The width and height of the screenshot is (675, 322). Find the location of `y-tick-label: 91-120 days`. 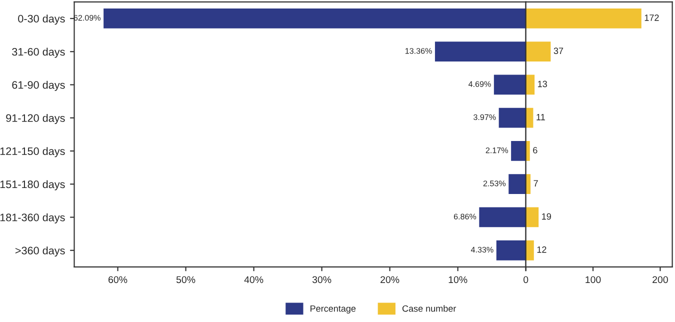

y-tick-label: 91-120 days is located at coordinates (35, 119).